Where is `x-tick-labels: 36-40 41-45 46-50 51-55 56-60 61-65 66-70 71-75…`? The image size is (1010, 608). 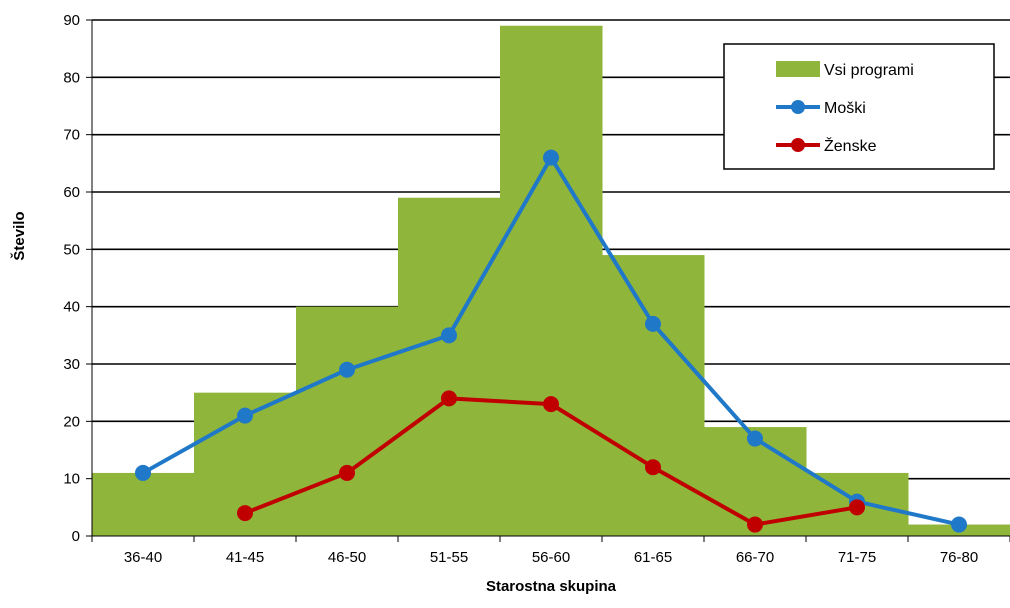
x-tick-labels: 36-40 41-45 46-50 51-55 56-60 61-65 66-70 71-75… is located at coordinates (551, 557).